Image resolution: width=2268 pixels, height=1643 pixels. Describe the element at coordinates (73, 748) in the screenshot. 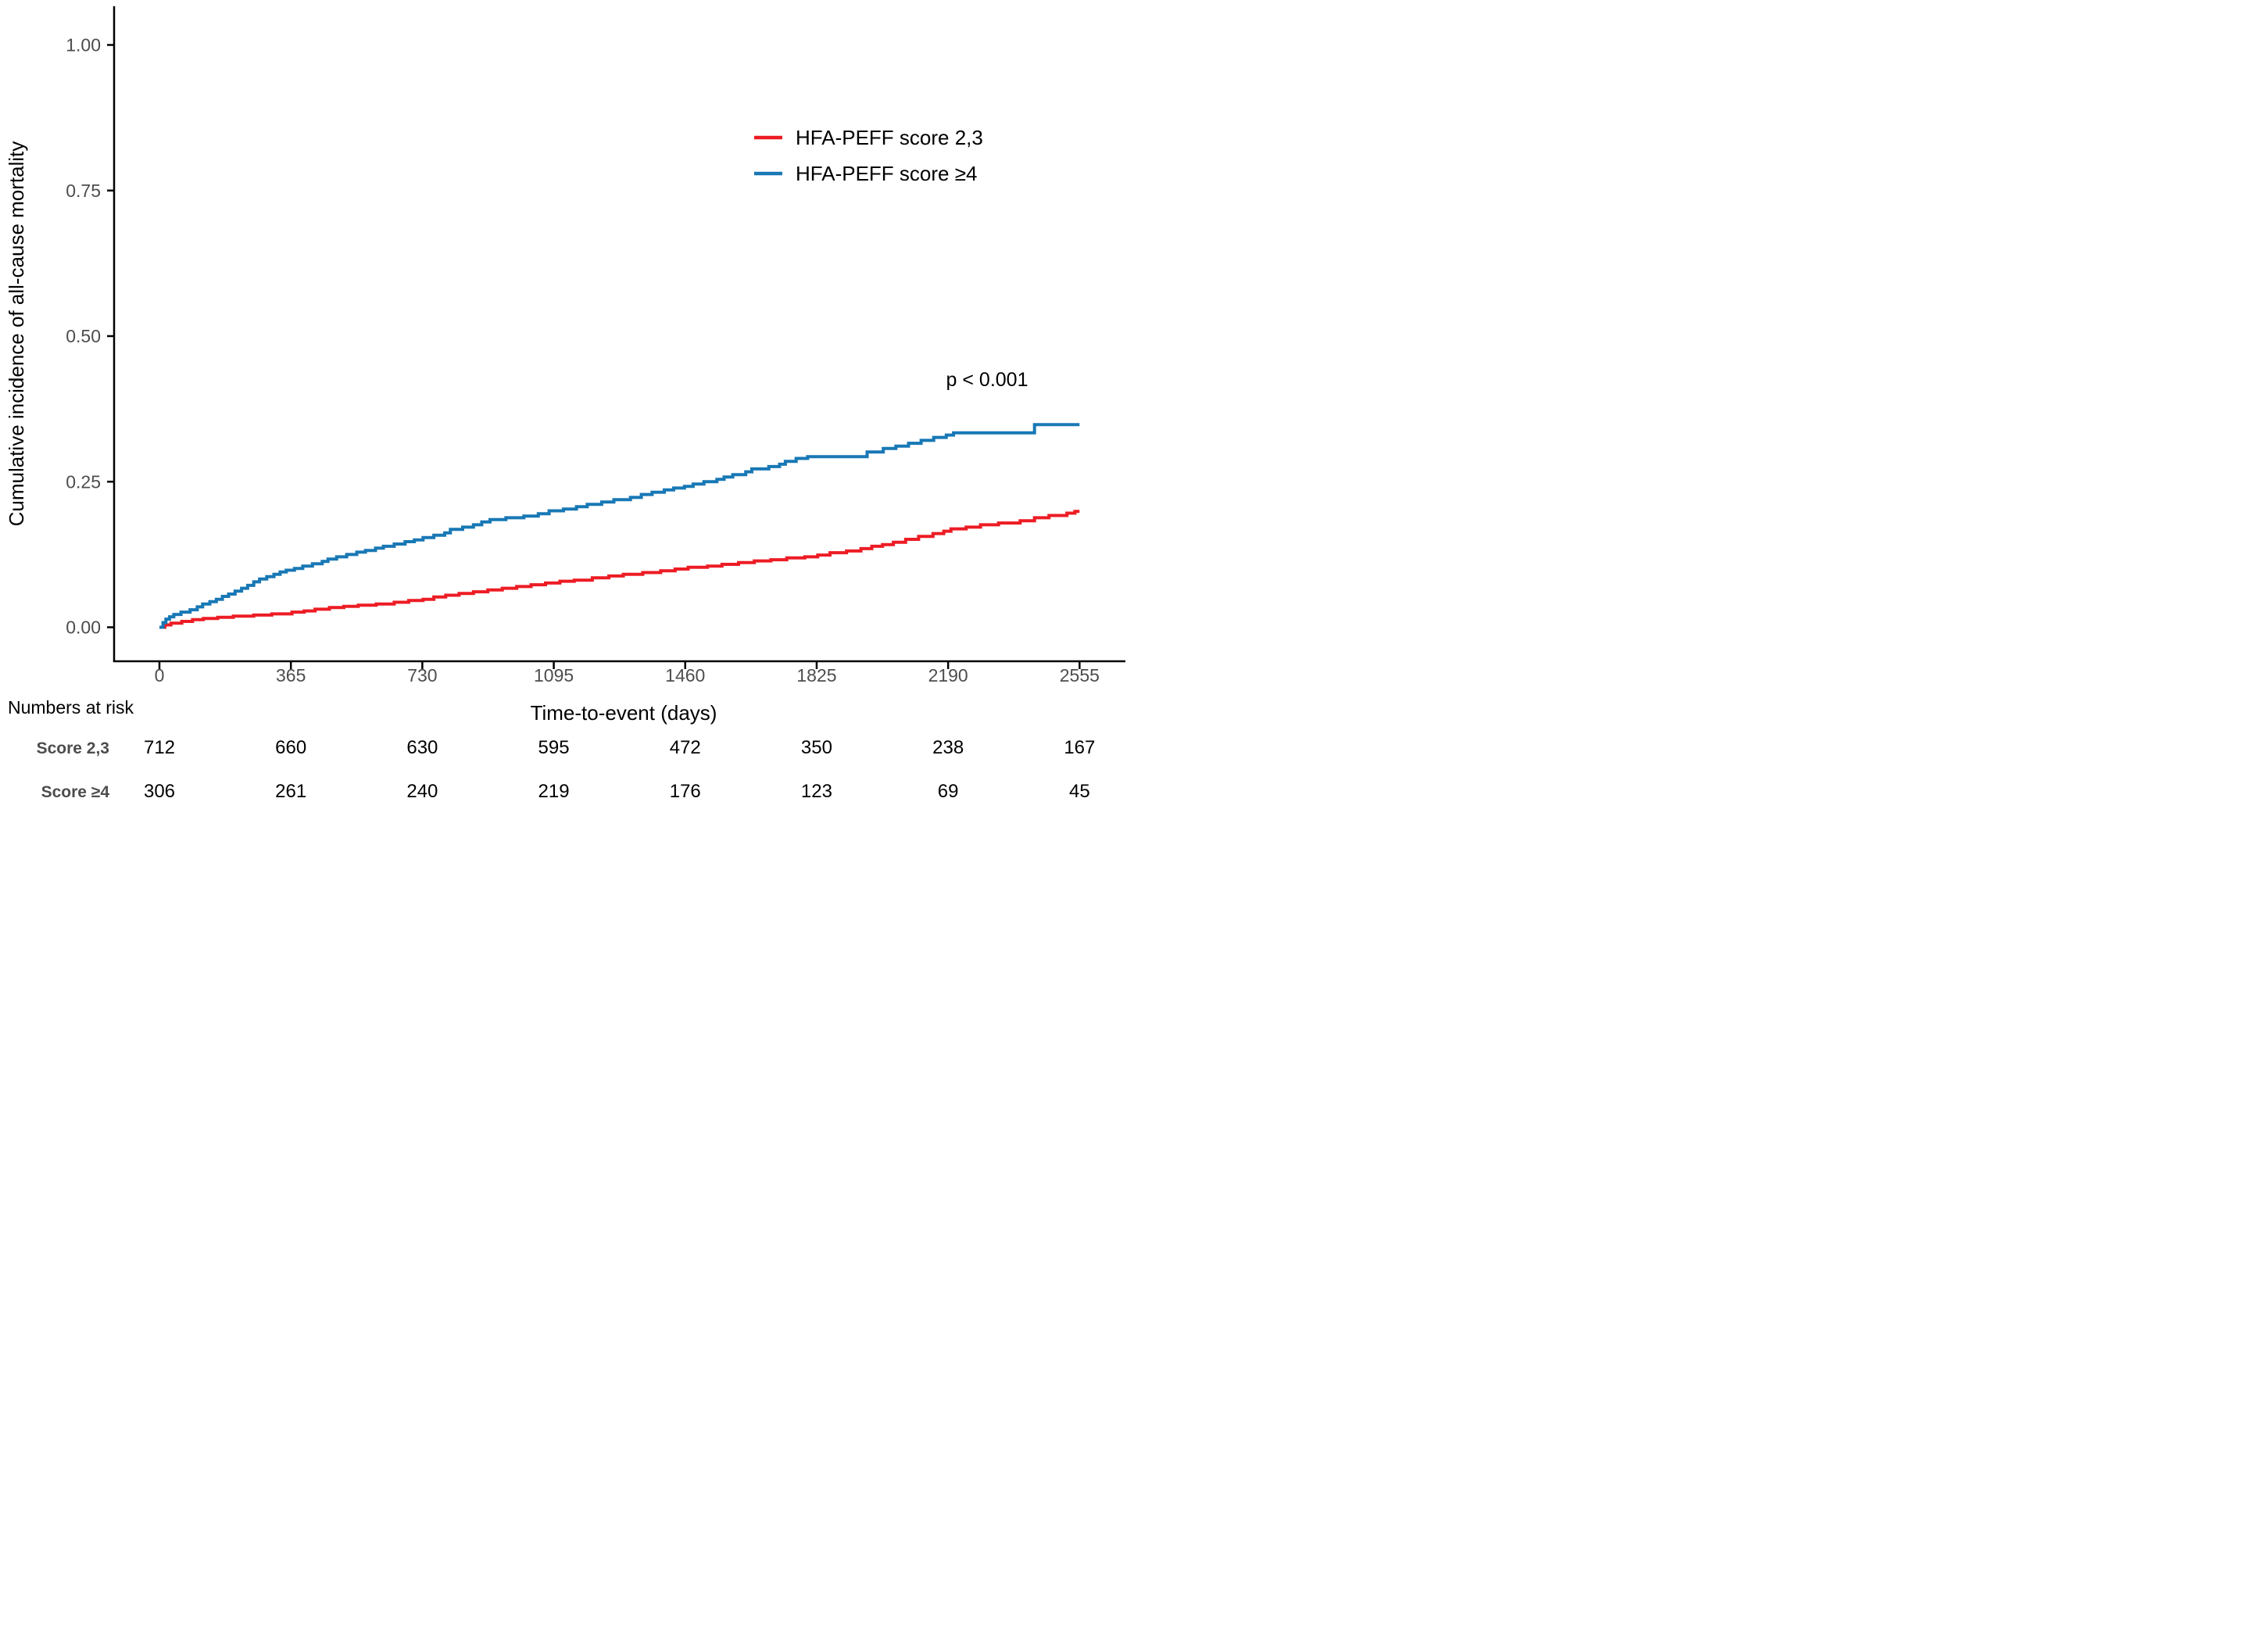

I see `risk-row-label: Score 2,3` at that location.